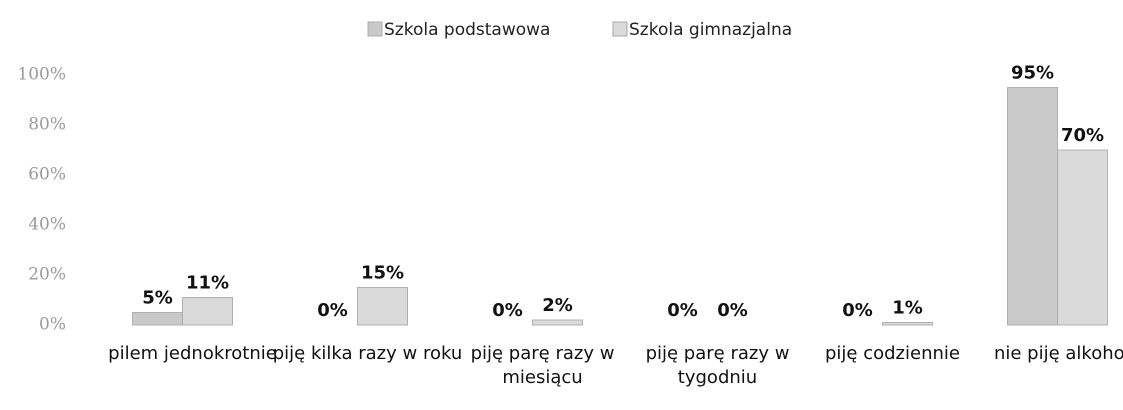  Describe the element at coordinates (47, 125) in the screenshot. I see `y-tick-label: 80%` at that location.